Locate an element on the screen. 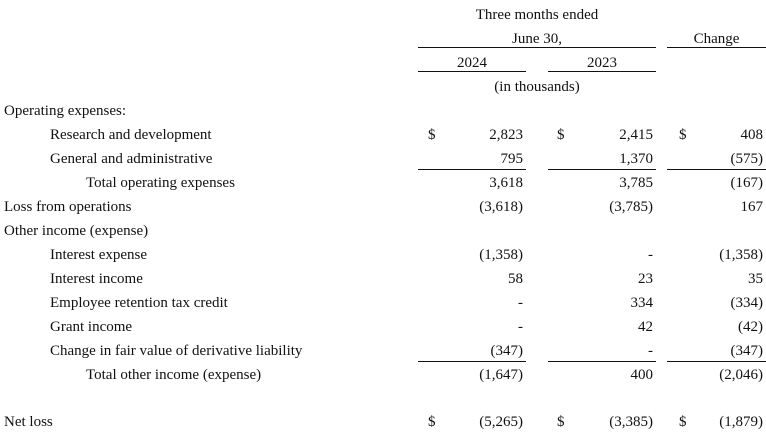  value-change: (1,879) is located at coordinates (741, 422).